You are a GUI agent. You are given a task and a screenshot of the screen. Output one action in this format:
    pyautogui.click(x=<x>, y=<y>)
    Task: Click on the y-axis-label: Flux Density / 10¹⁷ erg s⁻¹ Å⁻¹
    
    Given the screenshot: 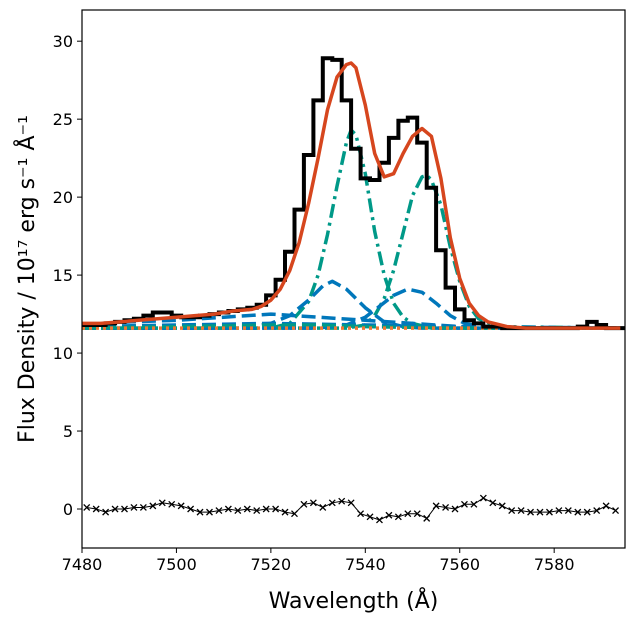 What is the action you would take?
    pyautogui.click(x=26, y=279)
    